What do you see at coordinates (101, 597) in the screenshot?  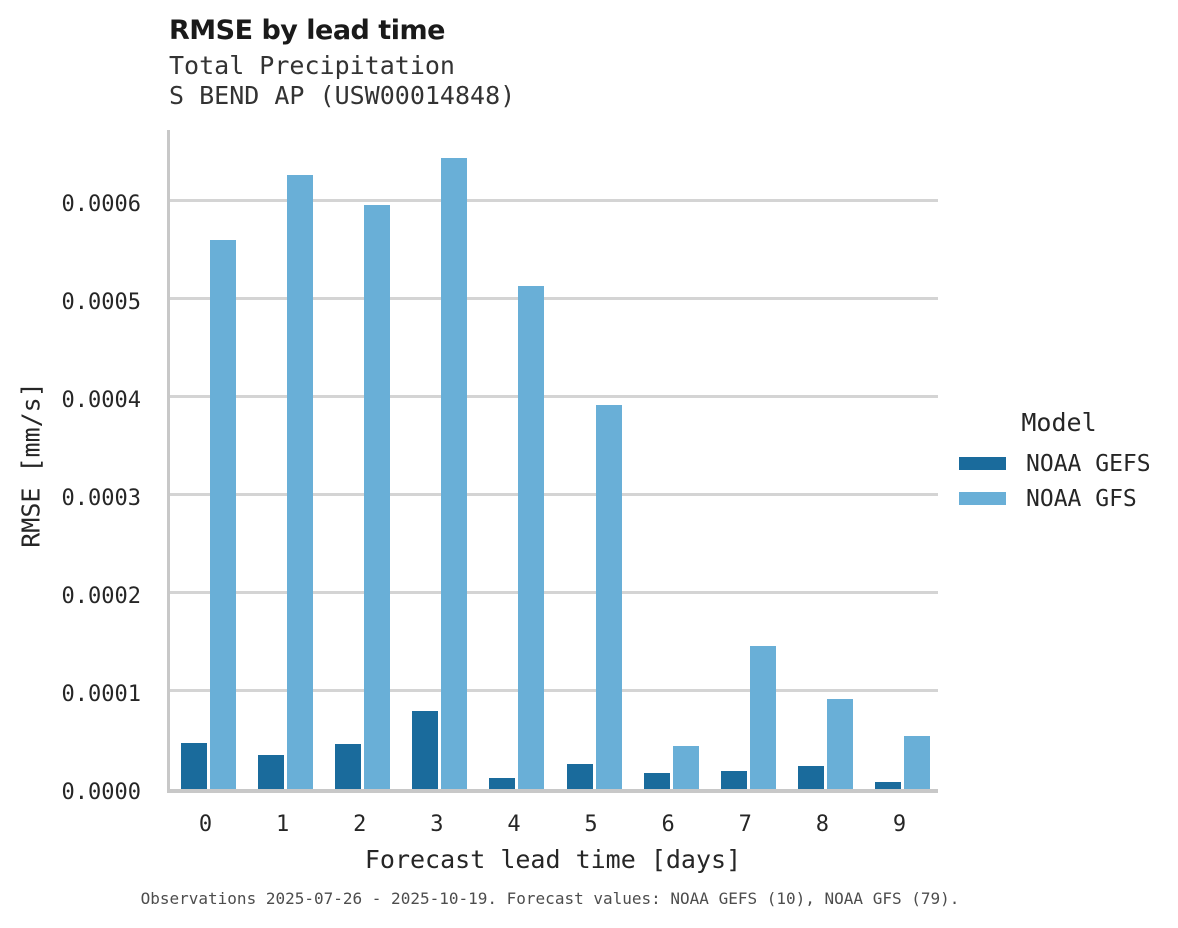 I see `y-tick-label: 0.0002` at bounding box center [101, 597].